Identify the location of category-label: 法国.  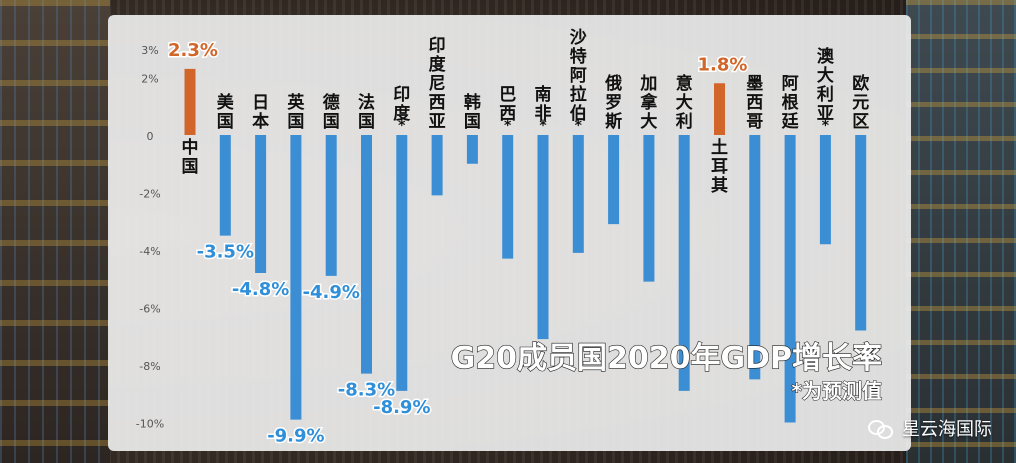
(366, 112).